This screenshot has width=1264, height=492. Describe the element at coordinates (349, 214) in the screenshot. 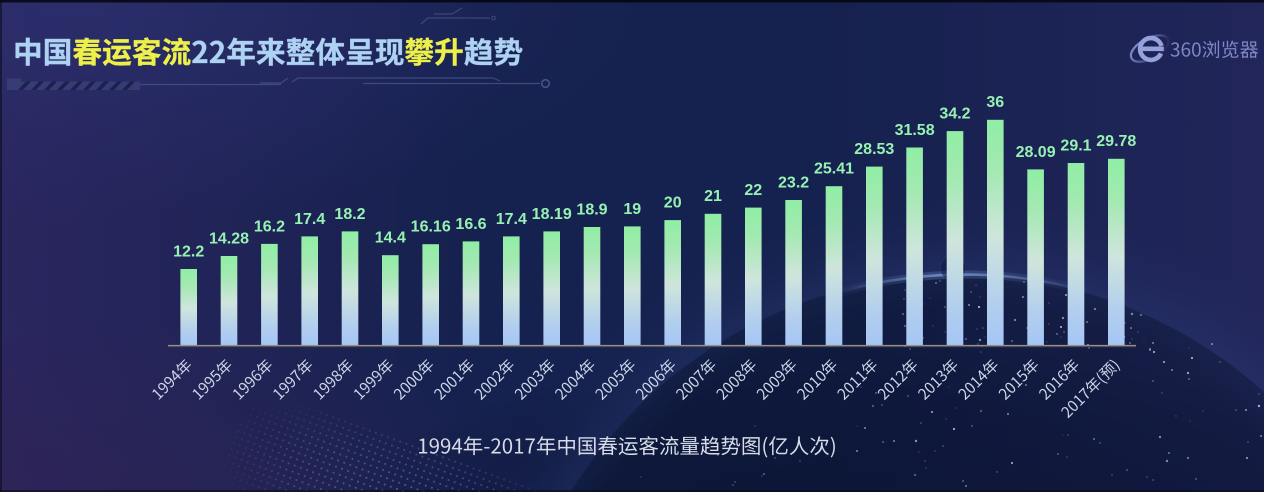

I see `svg-text: 18.2` at that location.